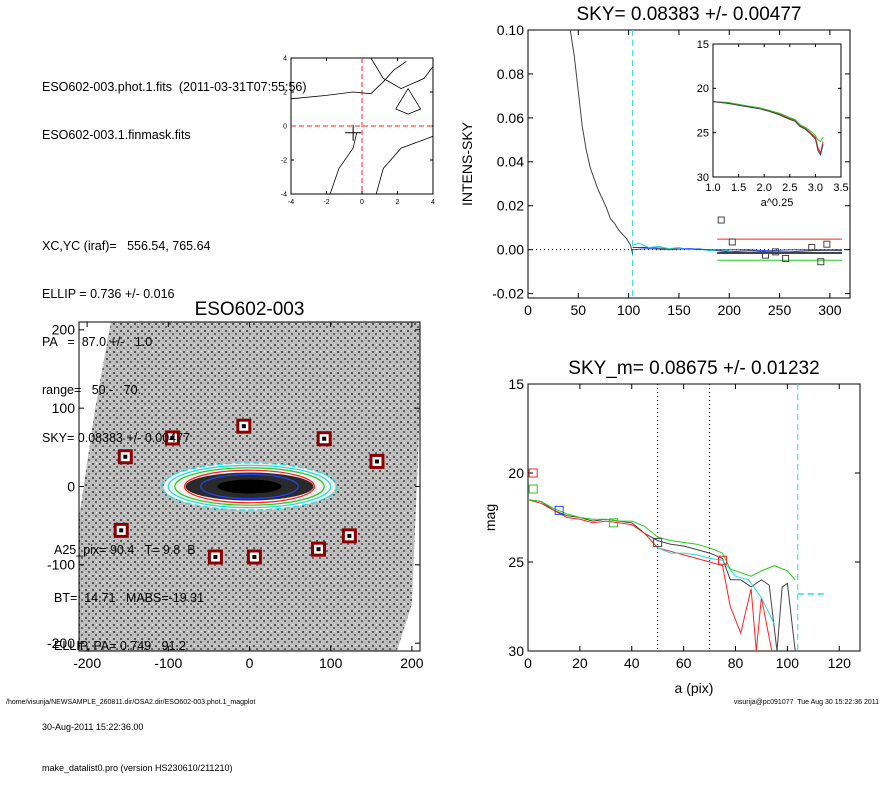 Image resolution: width=885 pixels, height=787 pixels. Describe the element at coordinates (116, 438) in the screenshot. I see `info-line: SKY= 0.08383 +/- 0.00477` at that location.